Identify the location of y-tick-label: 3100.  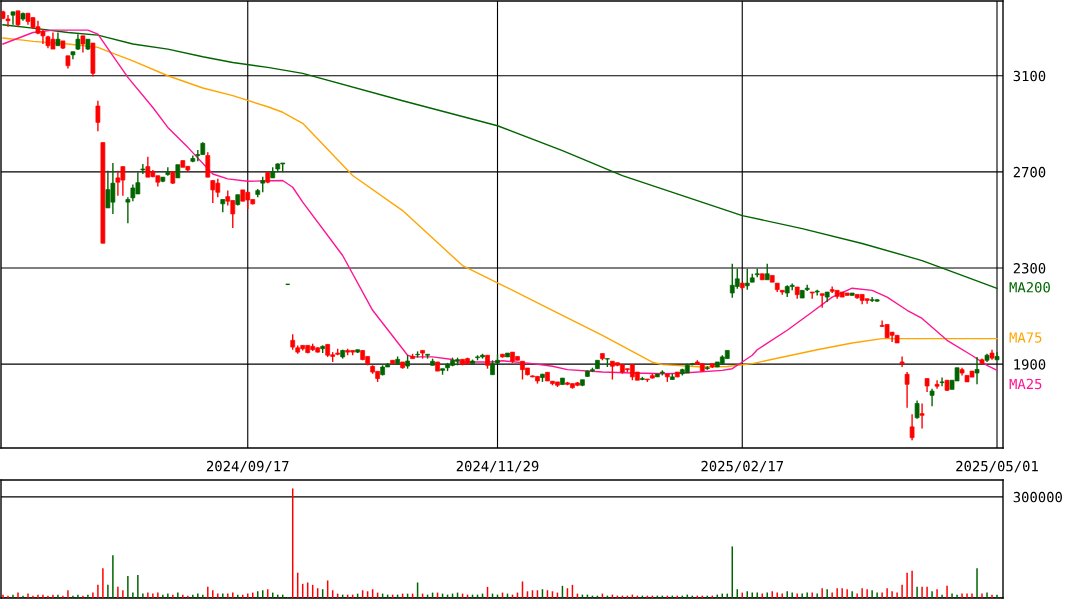
(1029, 76).